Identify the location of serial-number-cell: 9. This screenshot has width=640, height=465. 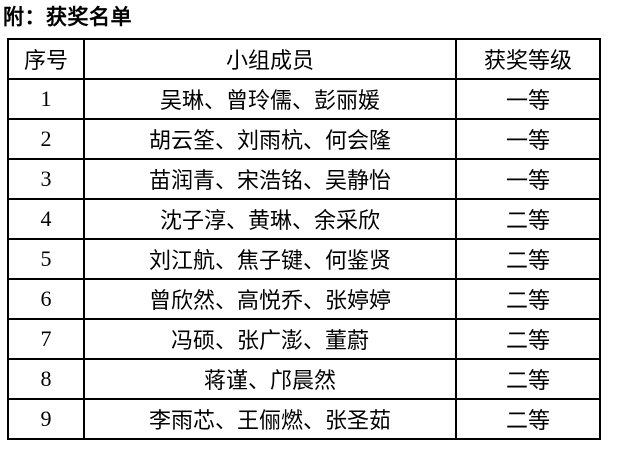
(46, 419).